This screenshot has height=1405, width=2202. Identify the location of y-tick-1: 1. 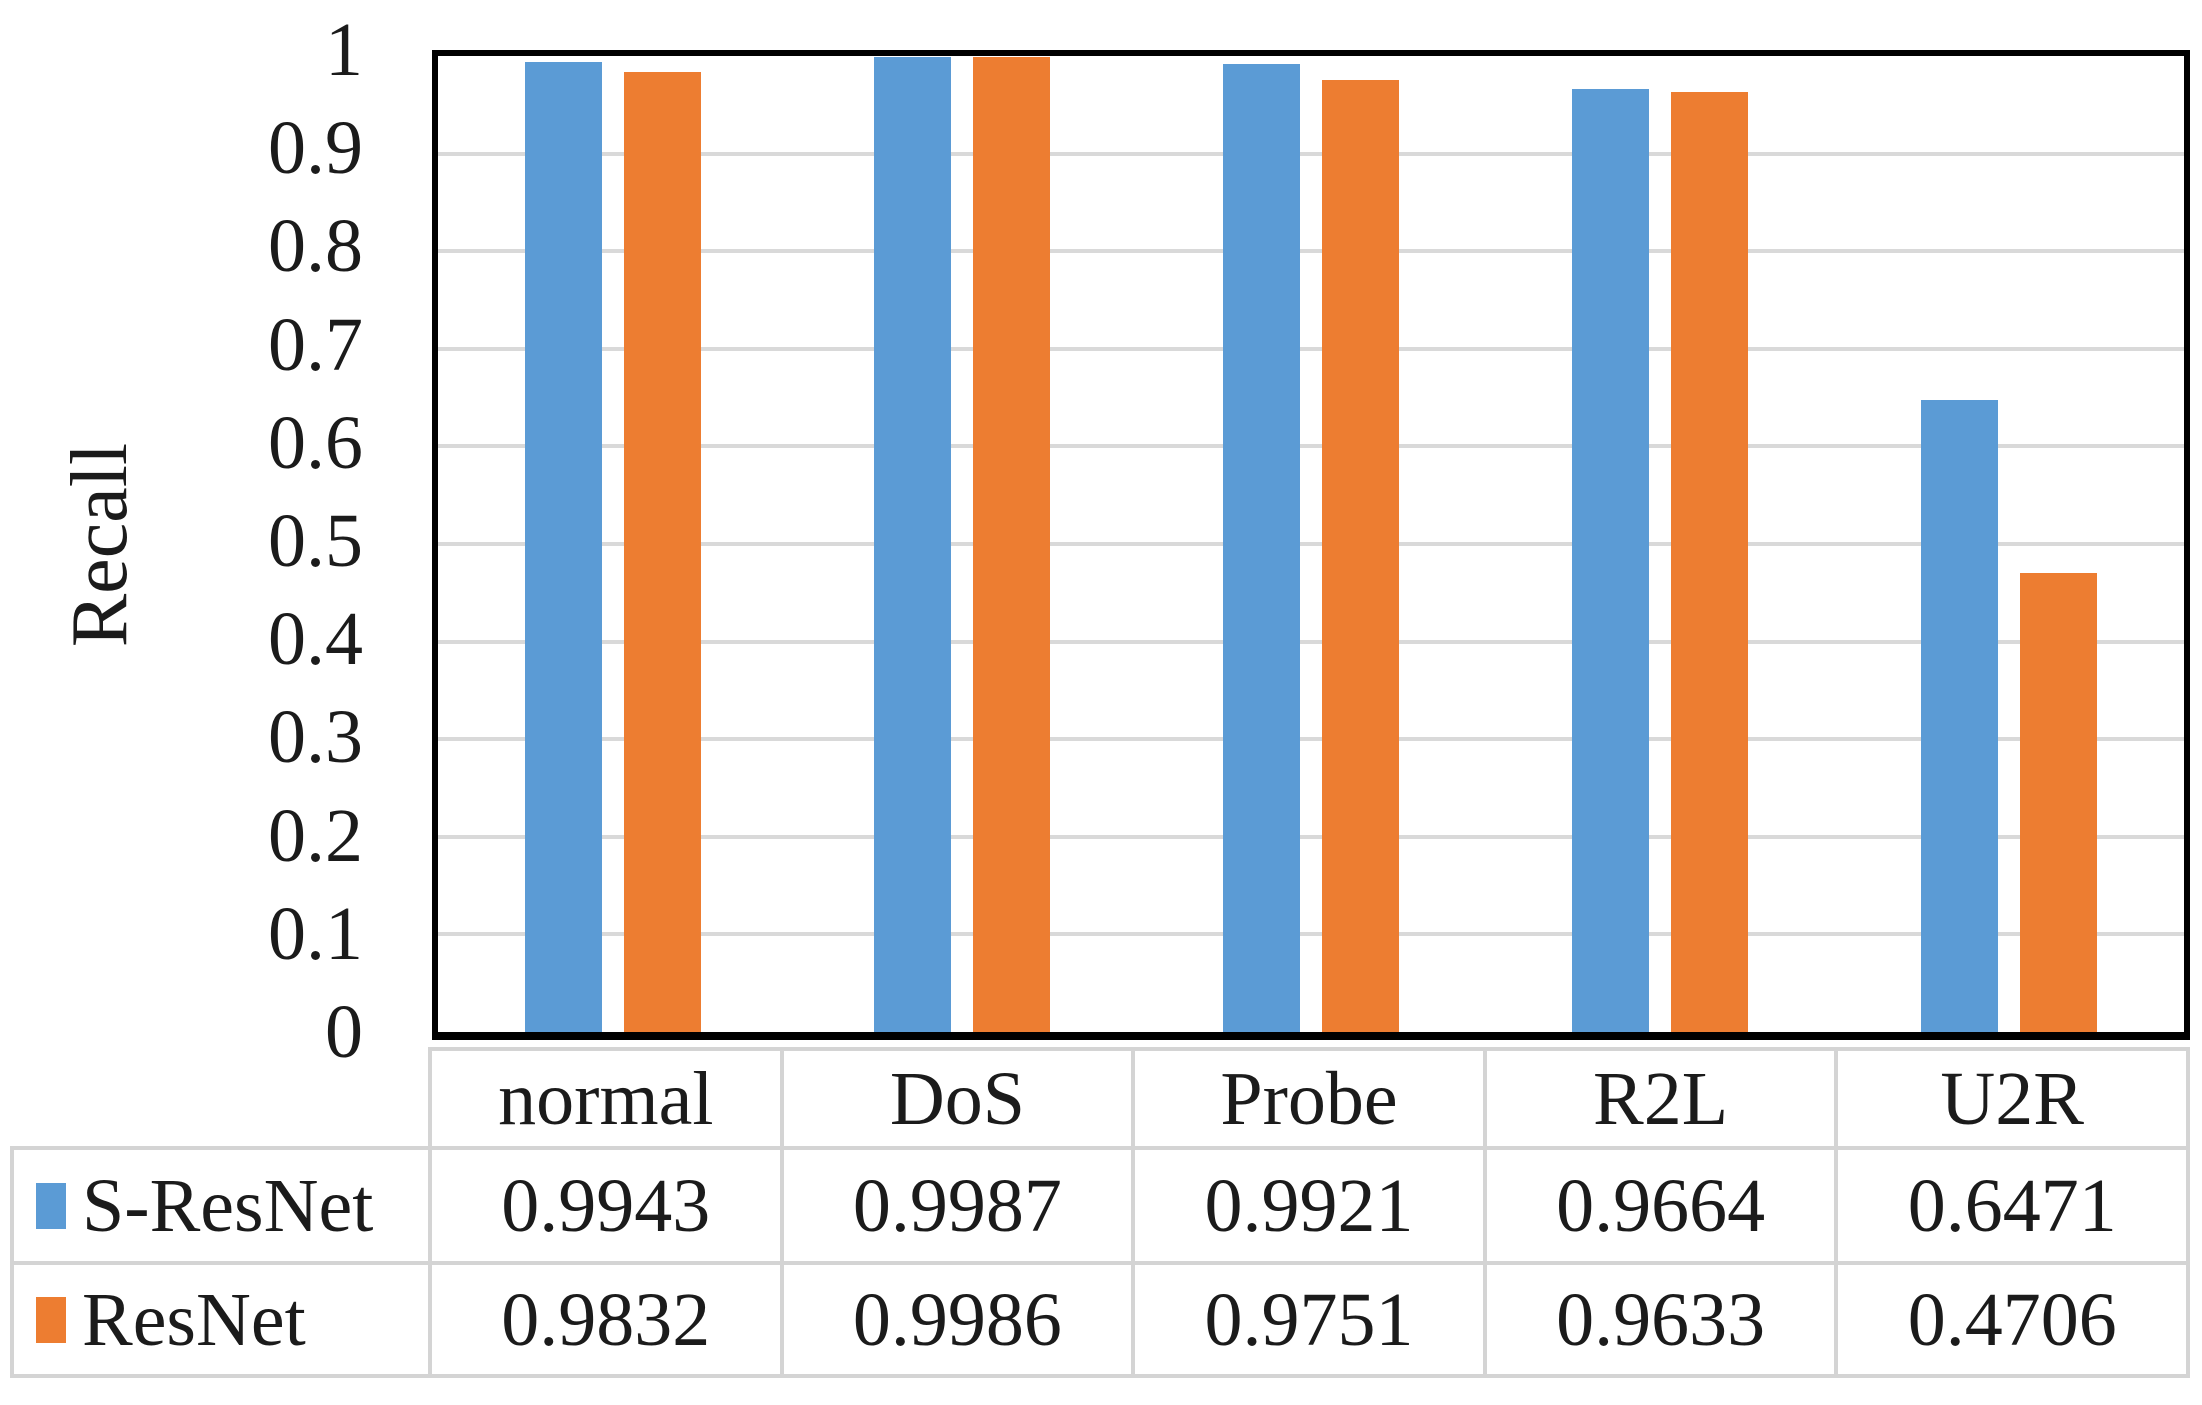
(344, 50).